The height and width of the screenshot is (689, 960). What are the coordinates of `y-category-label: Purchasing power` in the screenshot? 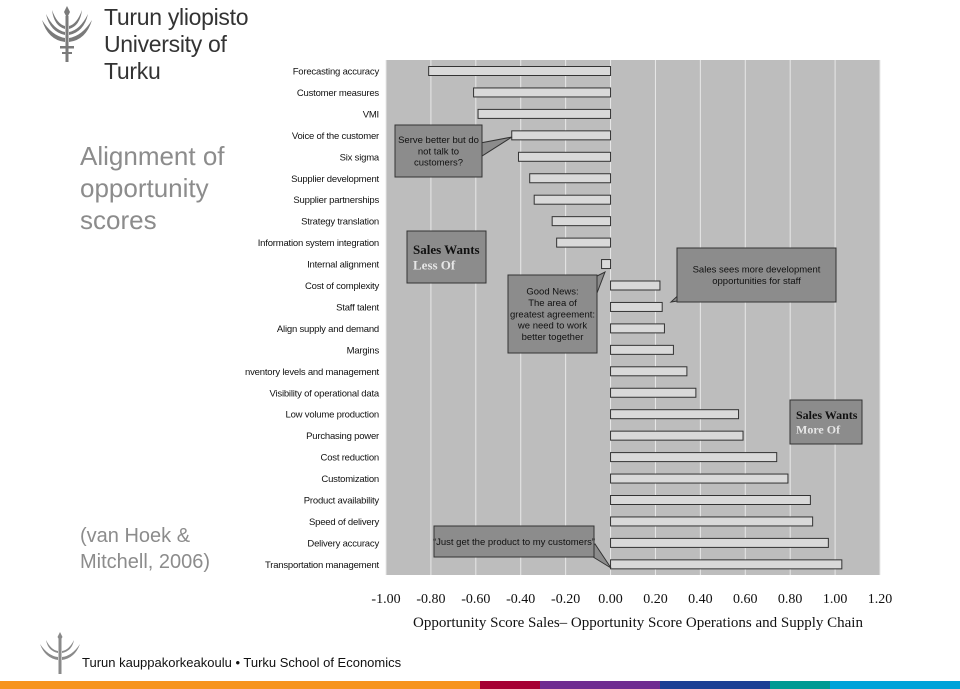 It's located at (342, 436).